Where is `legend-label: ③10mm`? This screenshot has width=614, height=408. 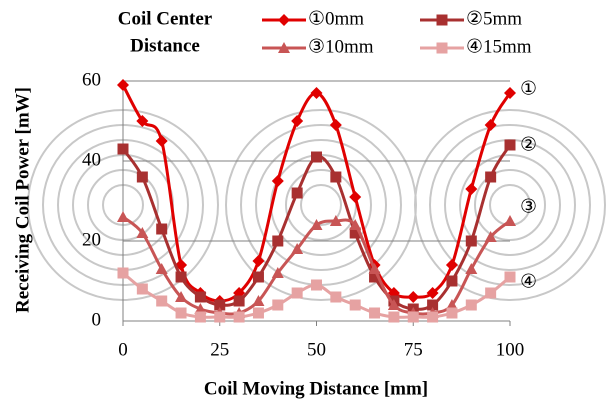
legend-label: ③10mm is located at coordinates (341, 46).